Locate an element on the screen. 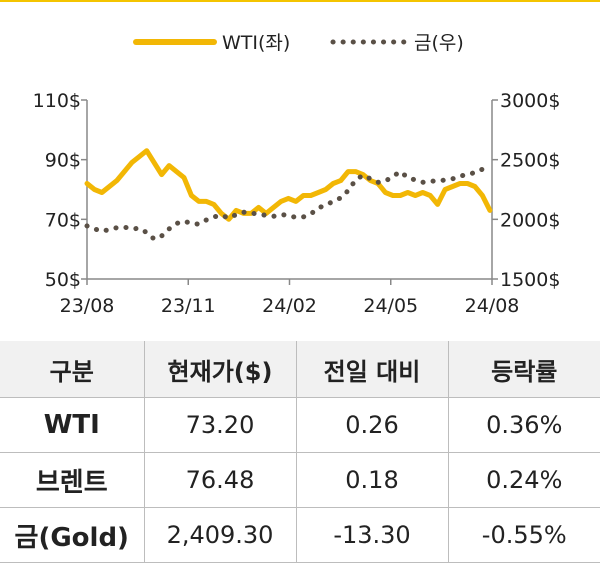 This screenshot has width=600, height=563. table-cell-price: 2,409.30 is located at coordinates (219, 535).